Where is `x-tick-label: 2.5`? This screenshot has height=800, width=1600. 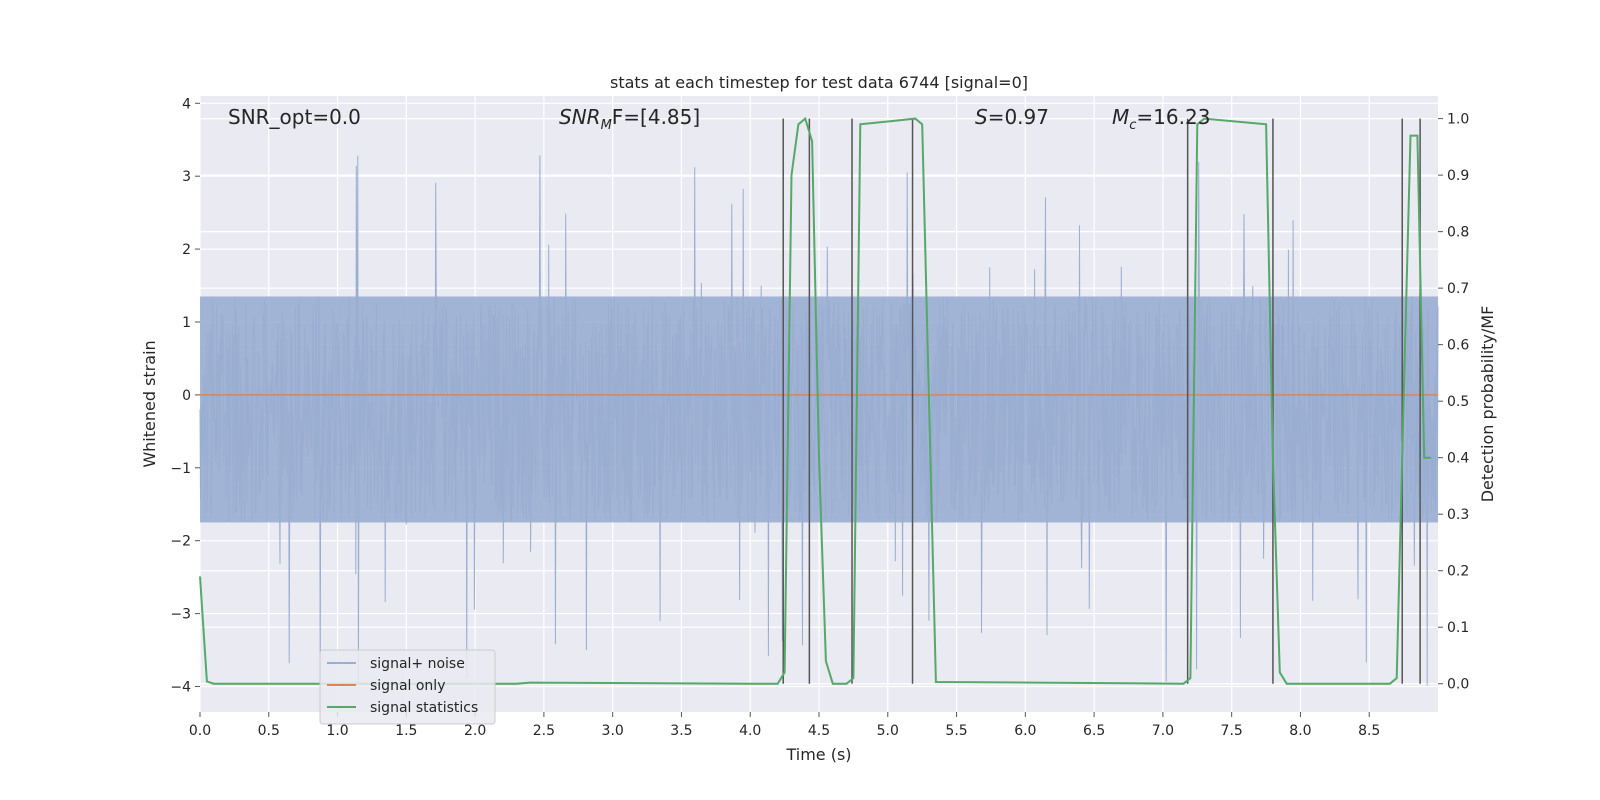 x-tick-label: 2.5 is located at coordinates (544, 731).